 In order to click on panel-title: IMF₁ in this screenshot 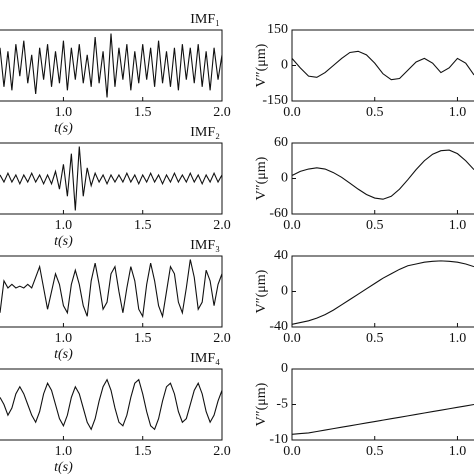, I will do `click(205, 19)`.